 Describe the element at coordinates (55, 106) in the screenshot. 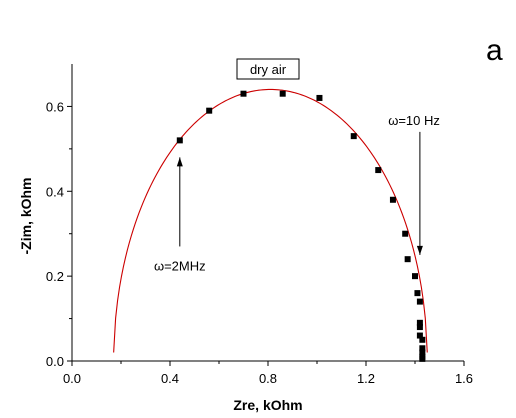

I see `y-tick-label: 0.6` at that location.